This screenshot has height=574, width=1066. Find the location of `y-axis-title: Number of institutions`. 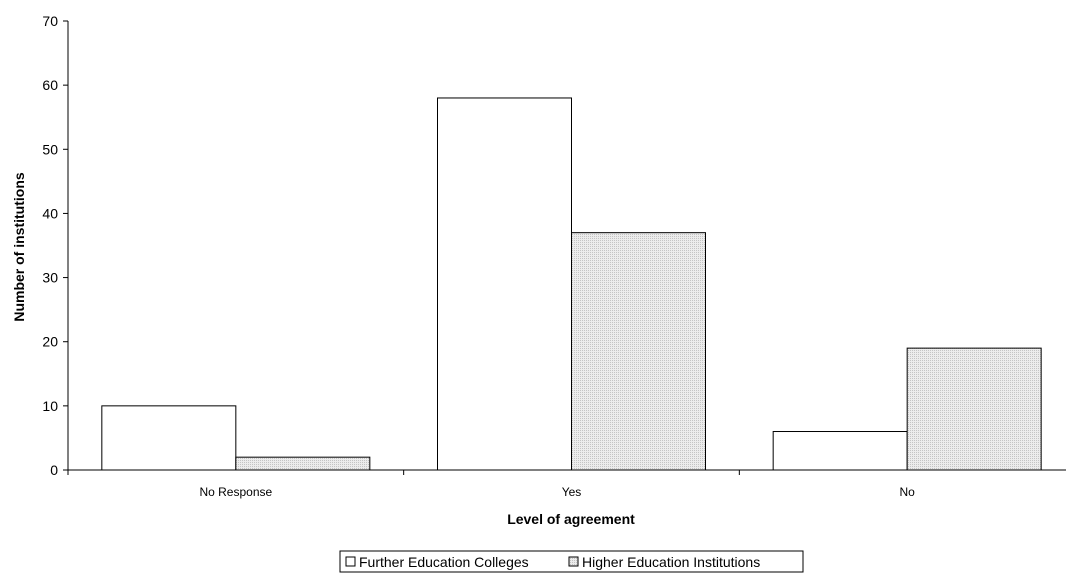

y-axis-title: Number of institutions is located at coordinates (19, 247).